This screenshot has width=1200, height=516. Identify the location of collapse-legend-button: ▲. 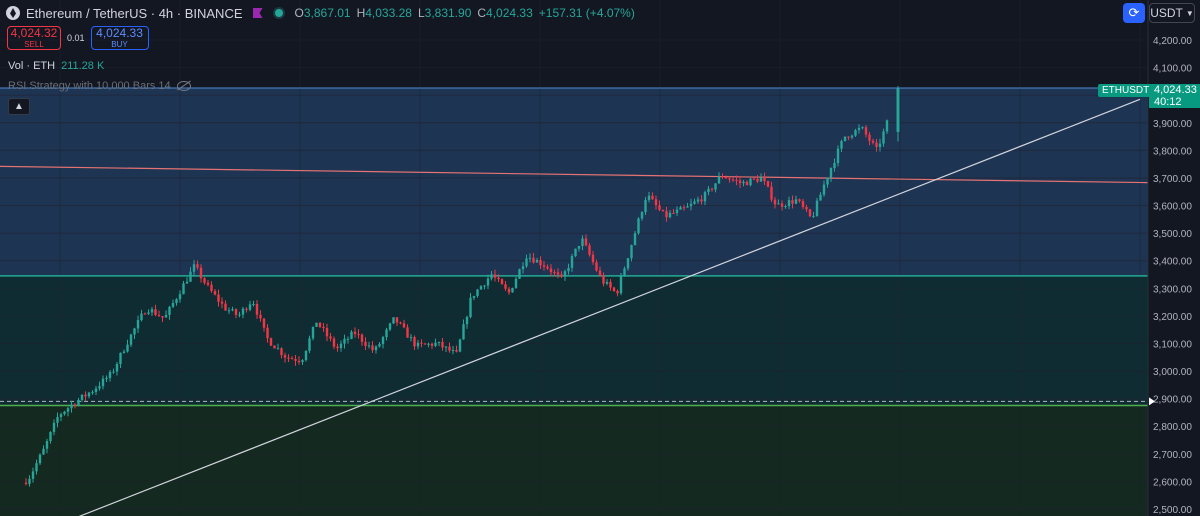
(19, 106).